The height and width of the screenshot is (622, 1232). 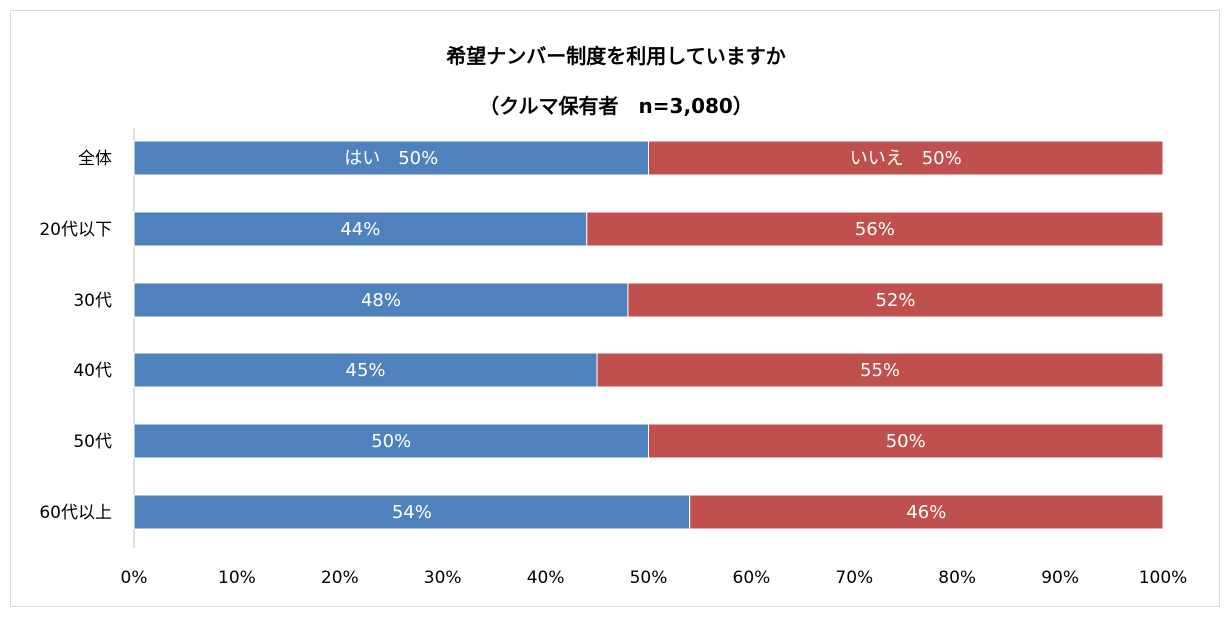 I want to click on category-label-0: 全体, so click(x=95, y=159).